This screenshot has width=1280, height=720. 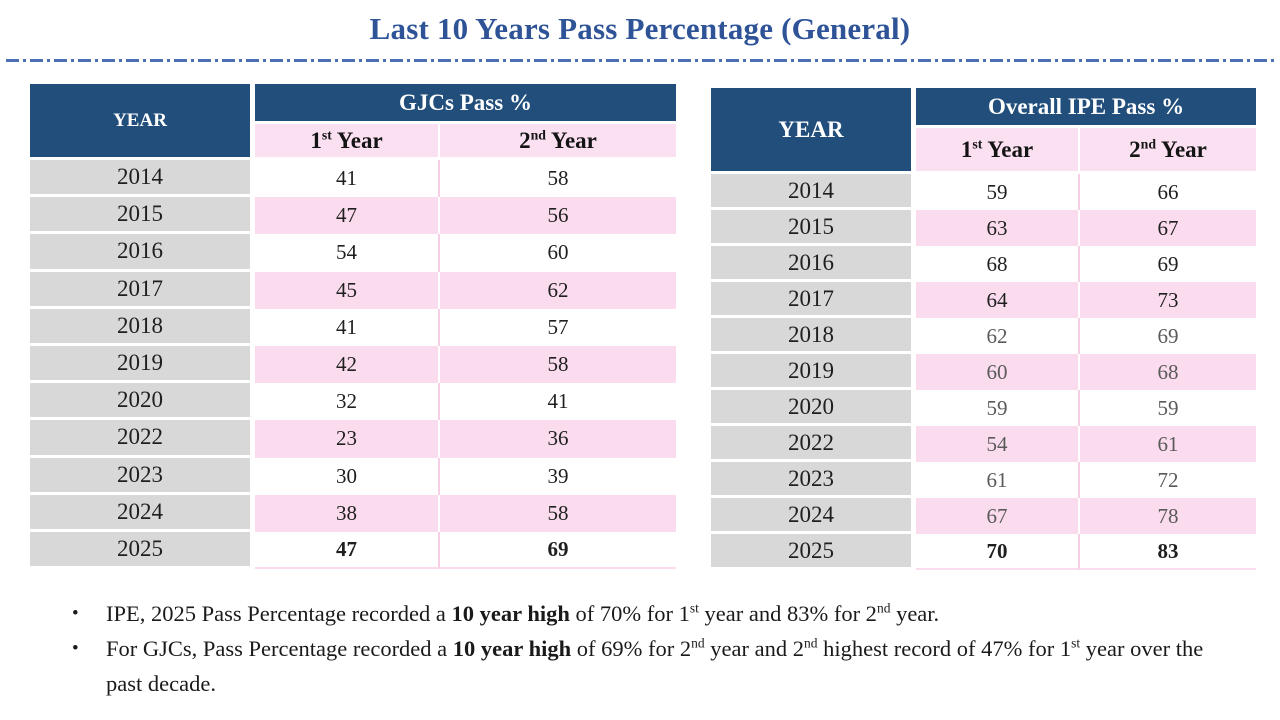 I want to click on table-header-row: YEAR GJCs Pass %, so click(x=353, y=122).